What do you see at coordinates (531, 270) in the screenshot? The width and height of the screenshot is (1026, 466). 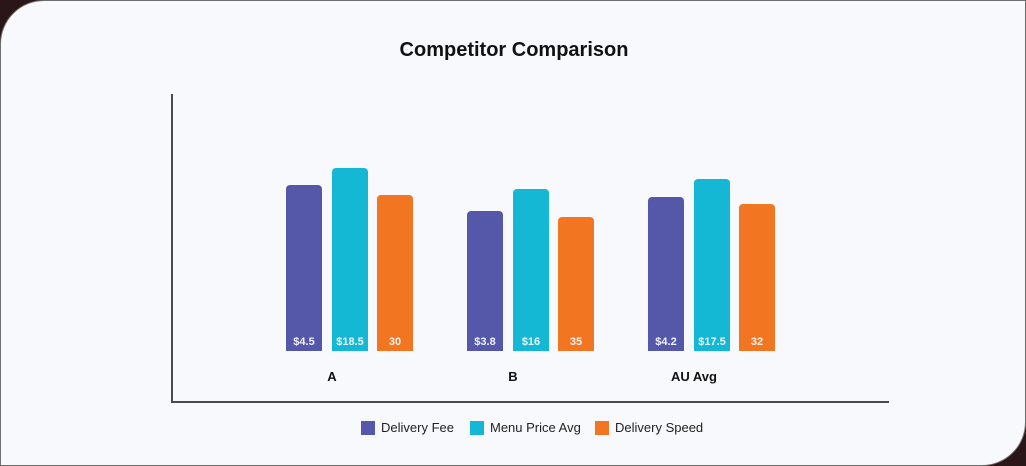 I see `bar-menu-price-avg-b: $16` at bounding box center [531, 270].